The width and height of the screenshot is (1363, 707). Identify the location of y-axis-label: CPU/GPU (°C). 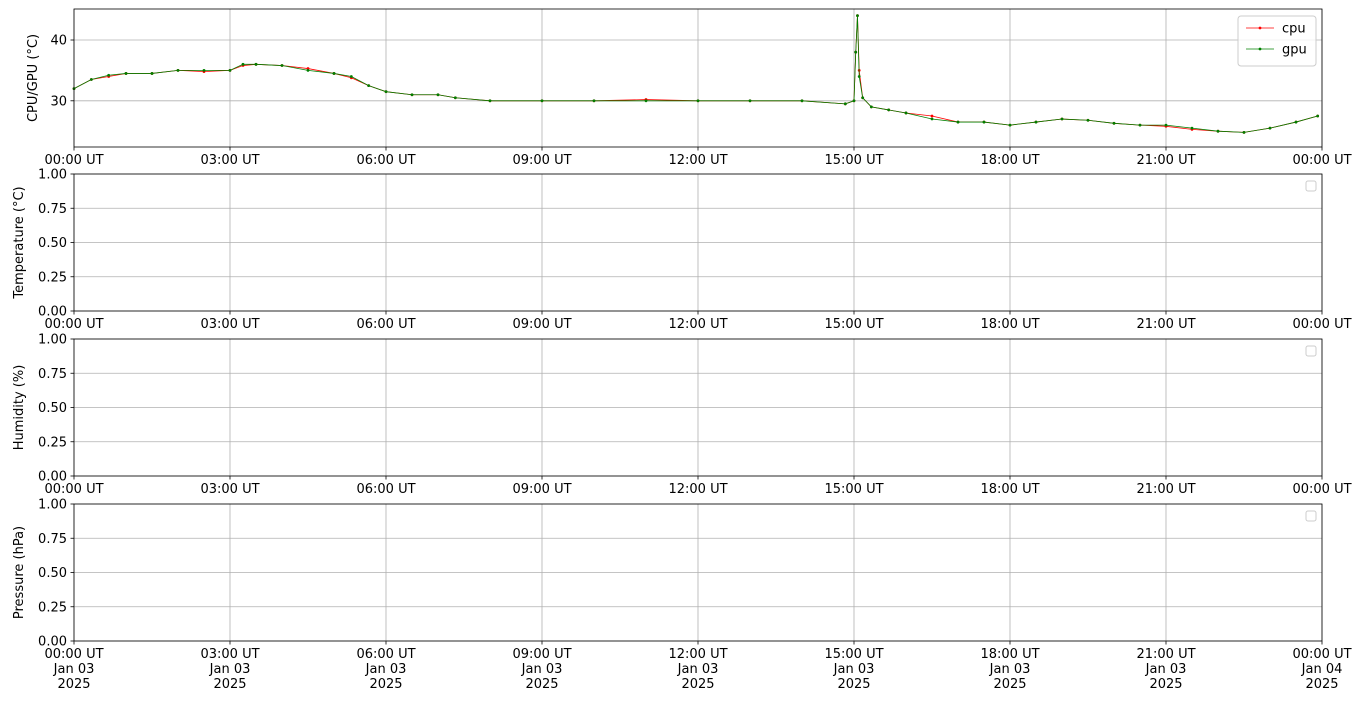
(33, 78).